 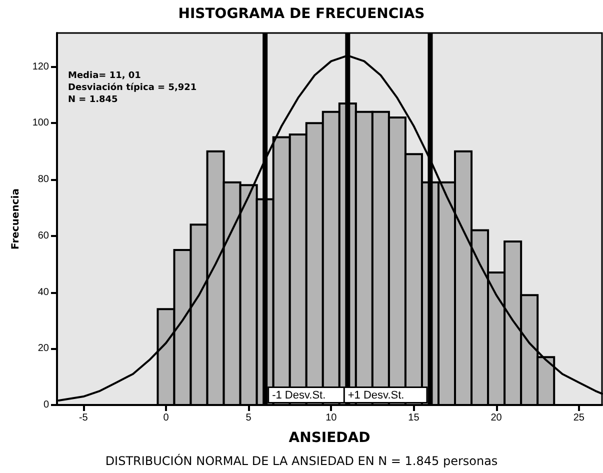 I want to click on x-tick-label: 25, so click(x=579, y=418).